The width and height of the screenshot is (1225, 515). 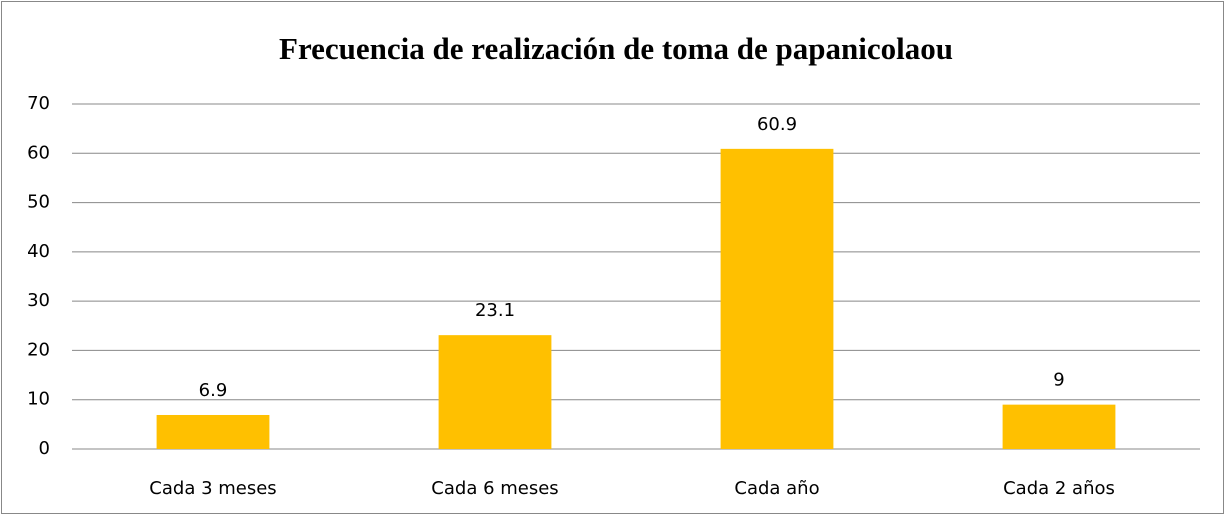 I want to click on data-label: 60.9, so click(x=777, y=124).